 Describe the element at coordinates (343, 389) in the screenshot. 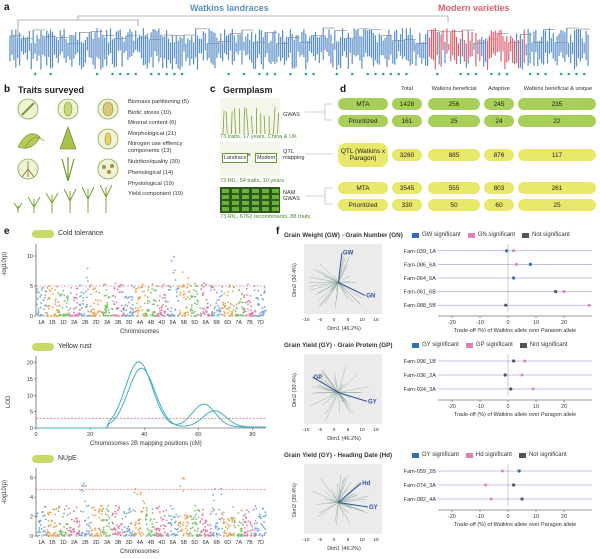

I see `pca-background` at that location.